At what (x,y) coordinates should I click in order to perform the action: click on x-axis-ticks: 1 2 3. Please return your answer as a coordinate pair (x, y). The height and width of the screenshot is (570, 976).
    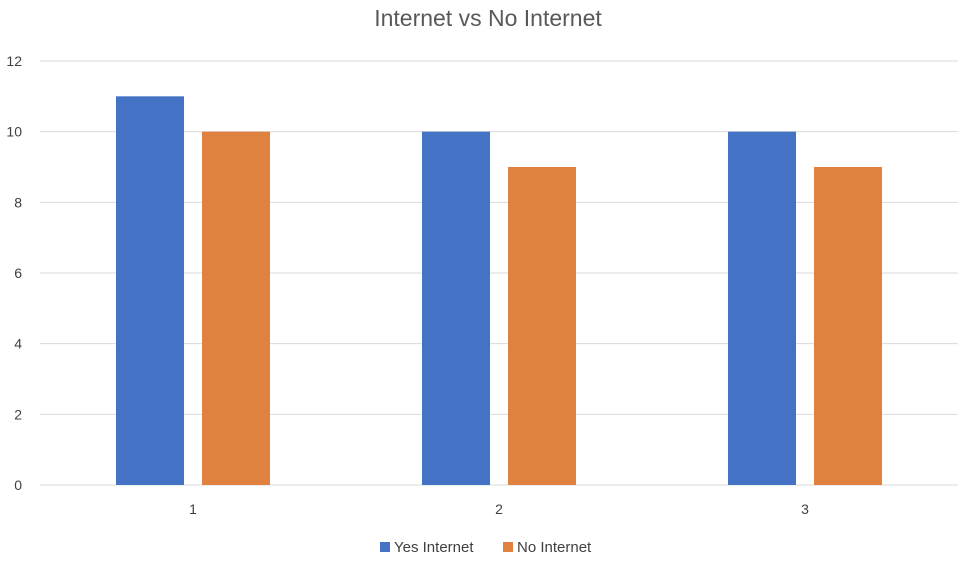
    Looking at the image, I should click on (499, 509).